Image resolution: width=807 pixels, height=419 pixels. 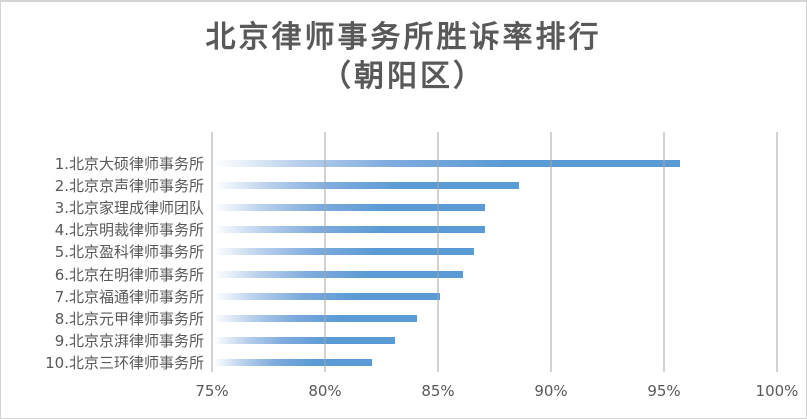 What do you see at coordinates (325, 391) in the screenshot?
I see `x-tick-label: 80%` at bounding box center [325, 391].